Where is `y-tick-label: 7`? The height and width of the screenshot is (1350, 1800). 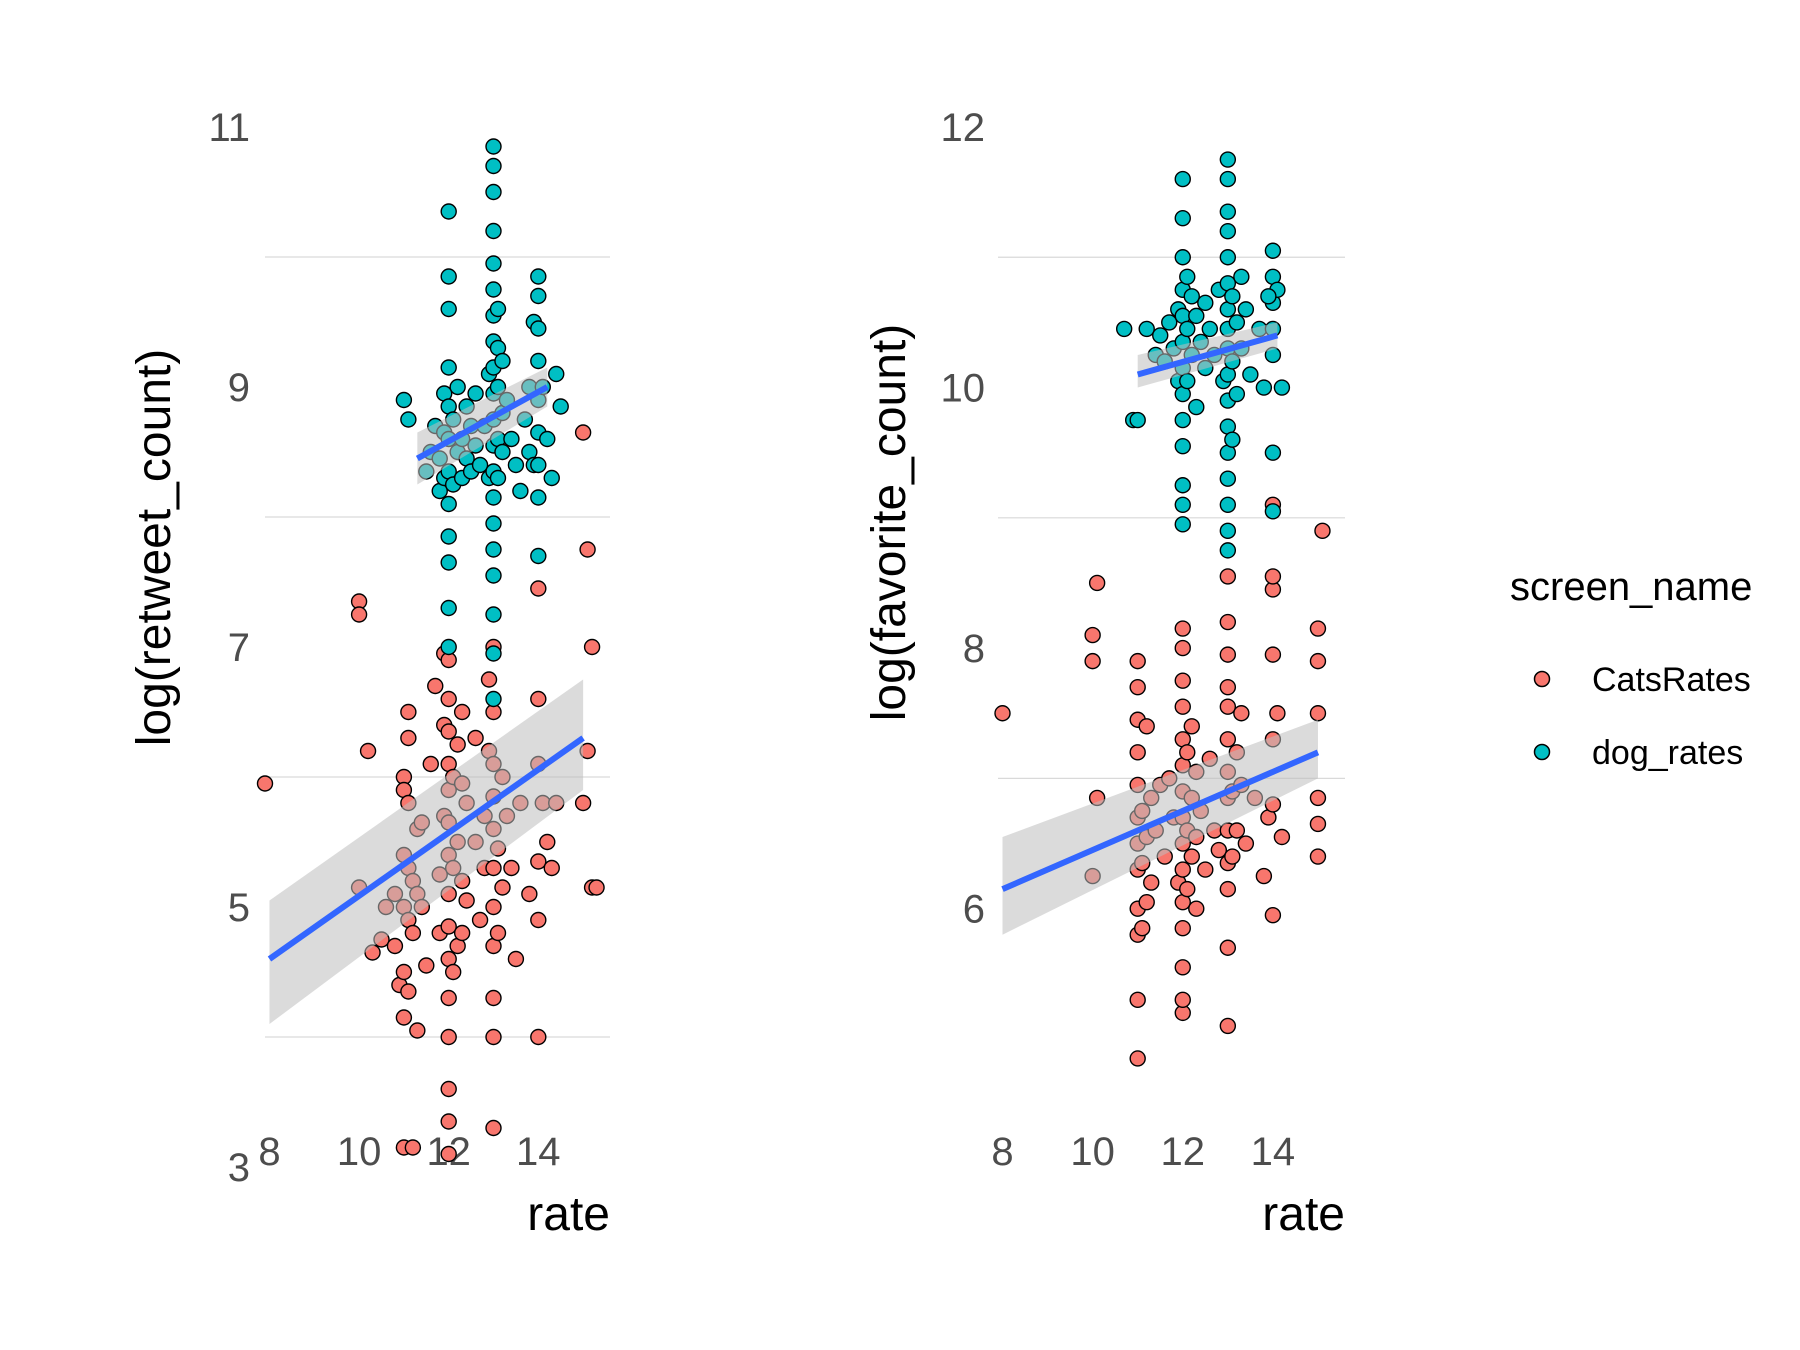 y-tick-label: 7 is located at coordinates (239, 648).